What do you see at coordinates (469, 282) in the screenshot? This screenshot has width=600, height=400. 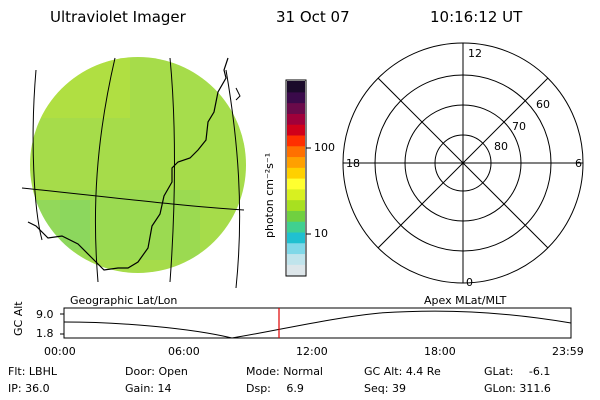 I see `mlt-label-0: 0` at bounding box center [469, 282].